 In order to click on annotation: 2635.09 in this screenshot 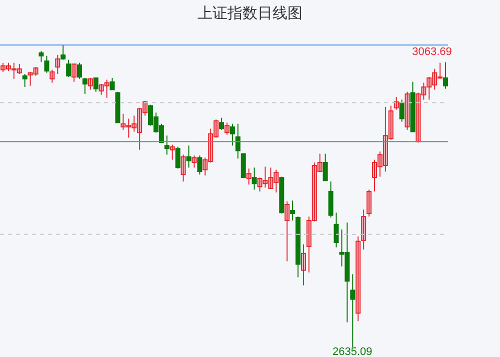, I will do `click(352, 351)`.